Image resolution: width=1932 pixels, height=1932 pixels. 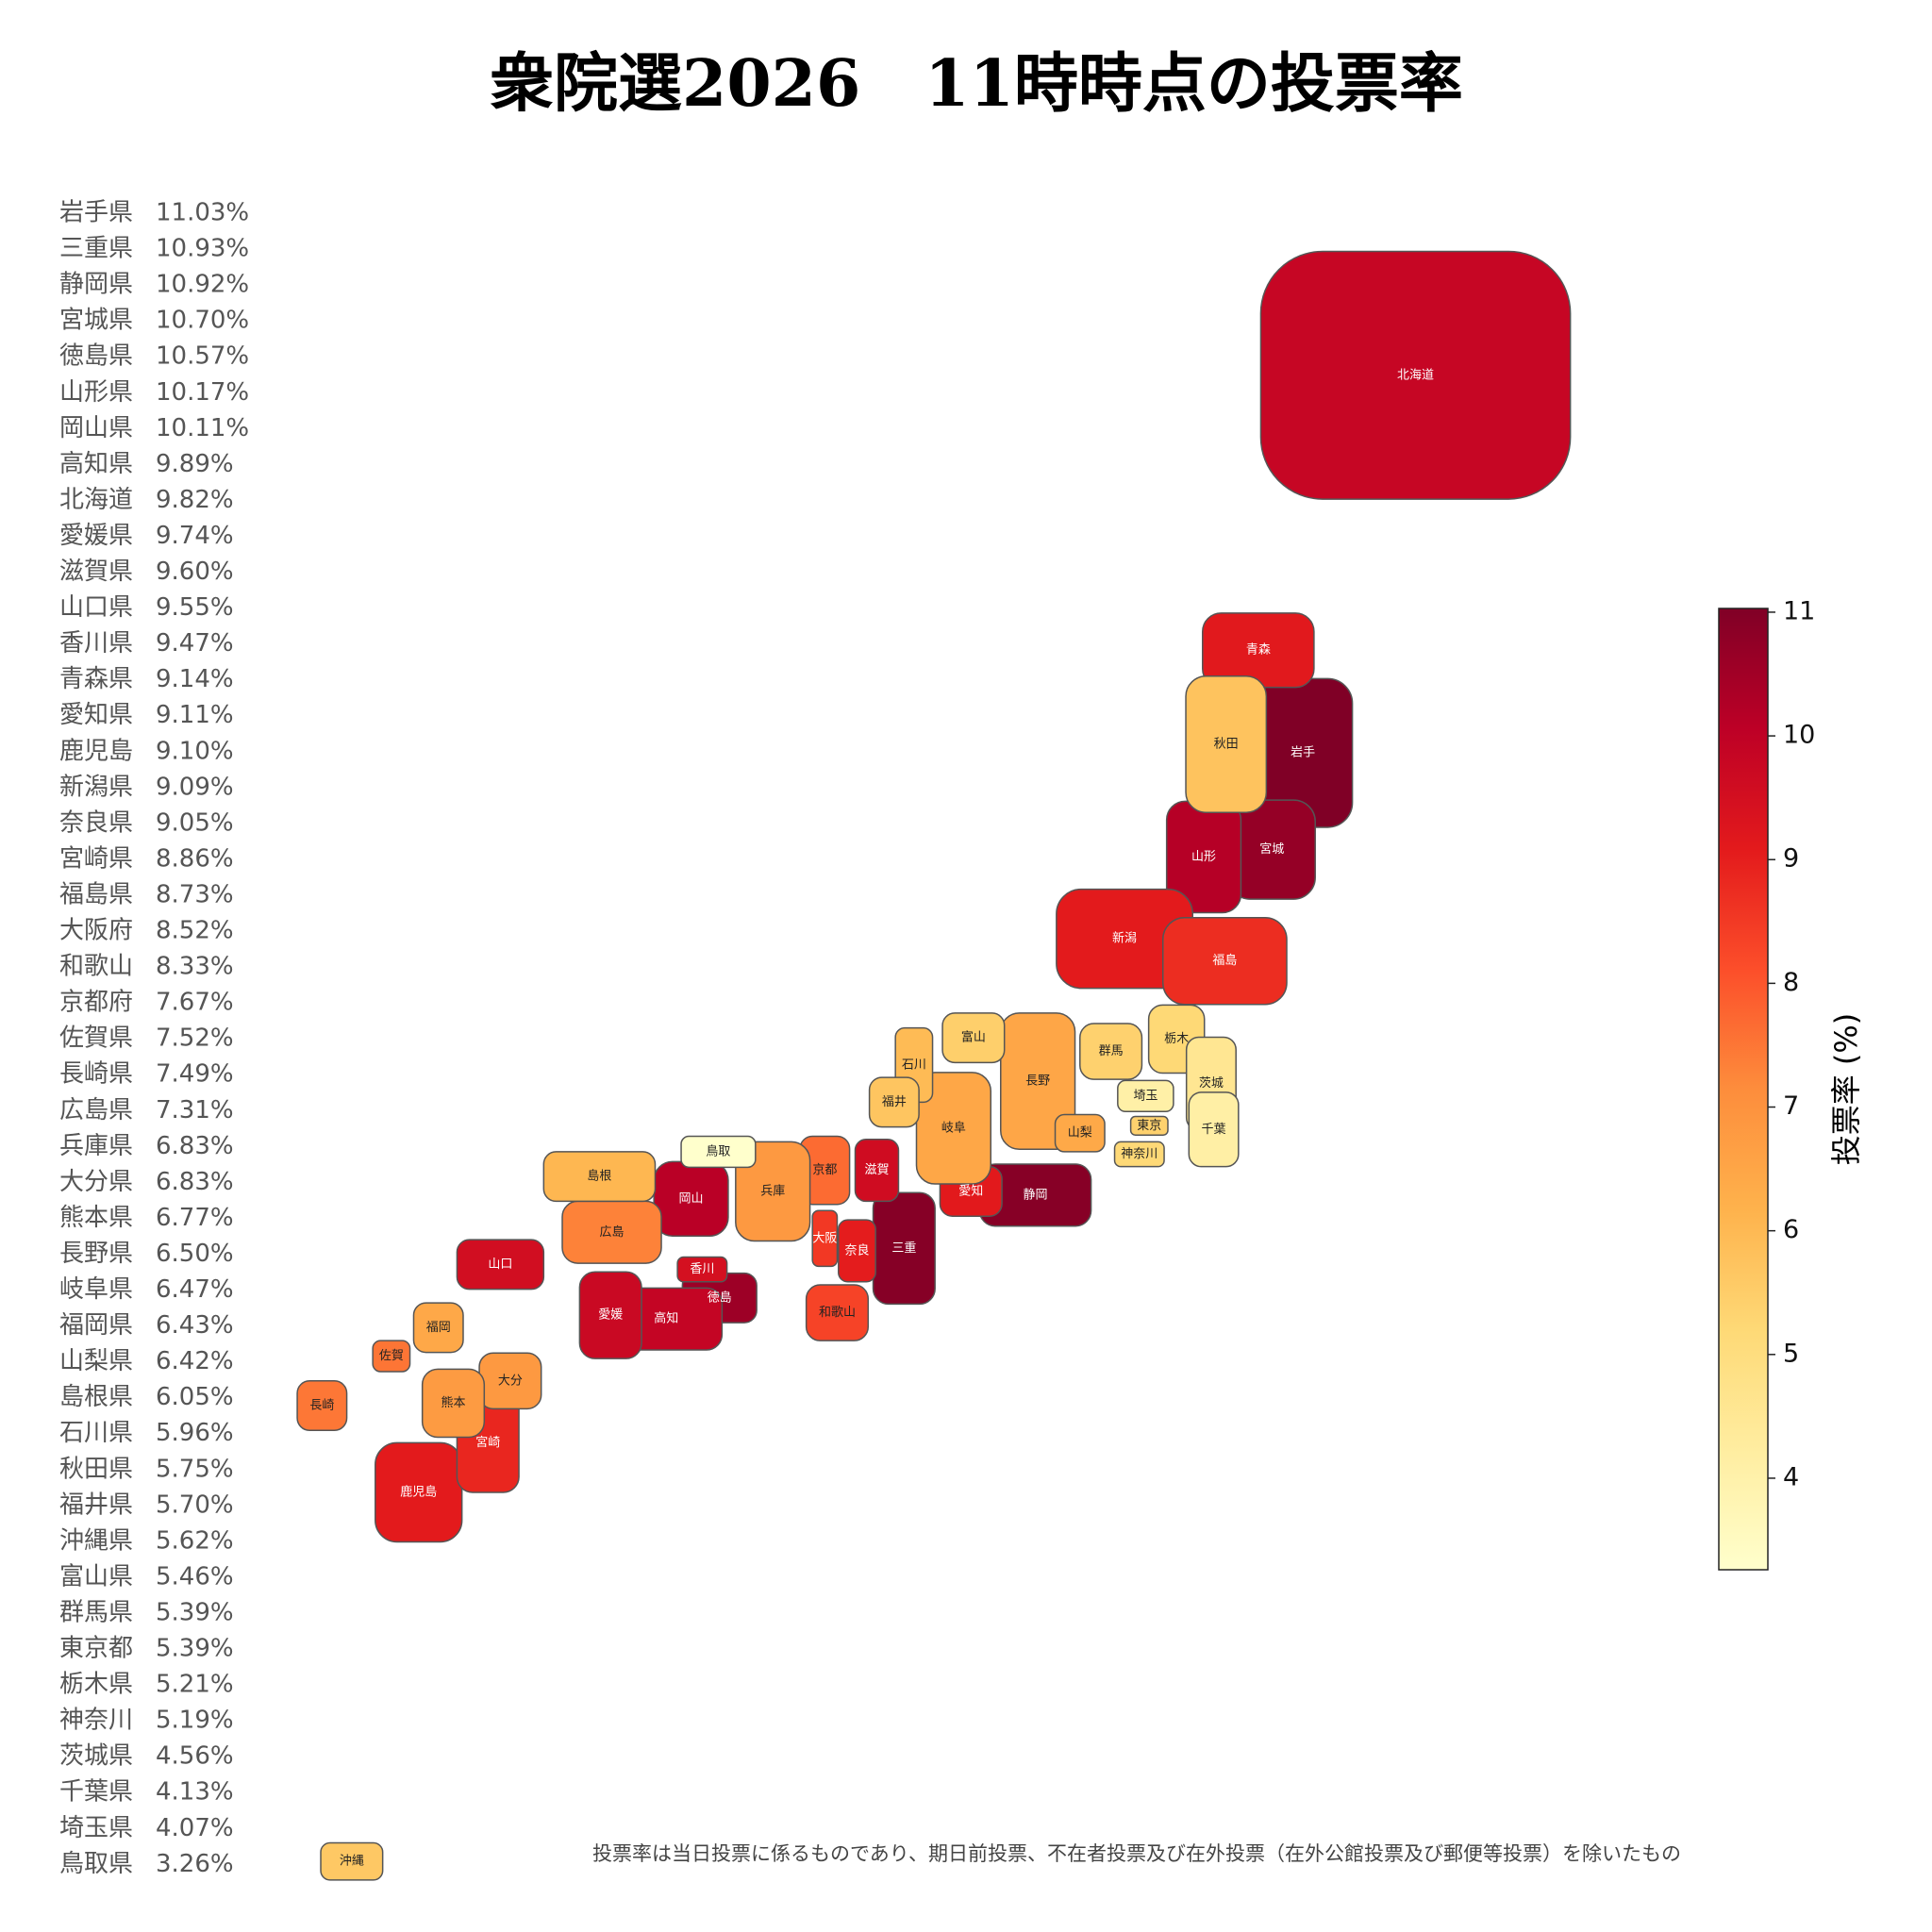 I want to click on ranking-value: 9.14%, so click(x=195, y=679).